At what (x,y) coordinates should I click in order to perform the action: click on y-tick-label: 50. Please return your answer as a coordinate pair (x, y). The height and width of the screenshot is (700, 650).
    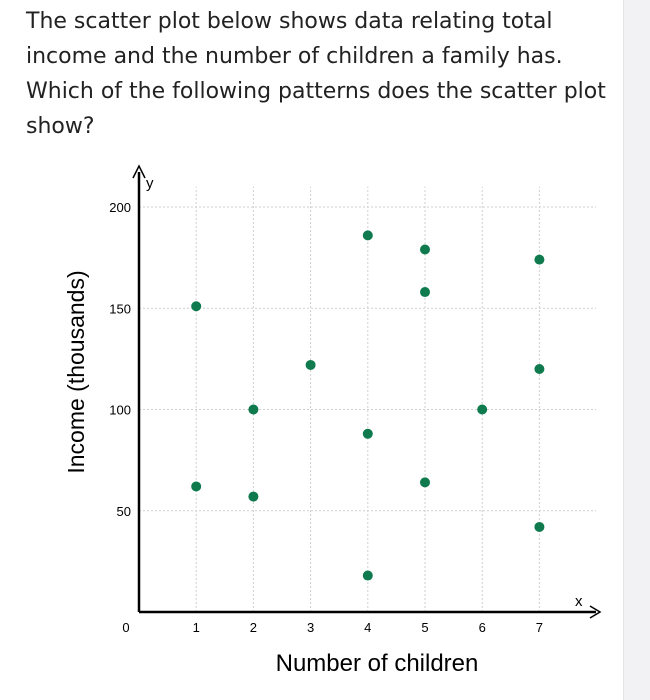
    Looking at the image, I should click on (124, 511).